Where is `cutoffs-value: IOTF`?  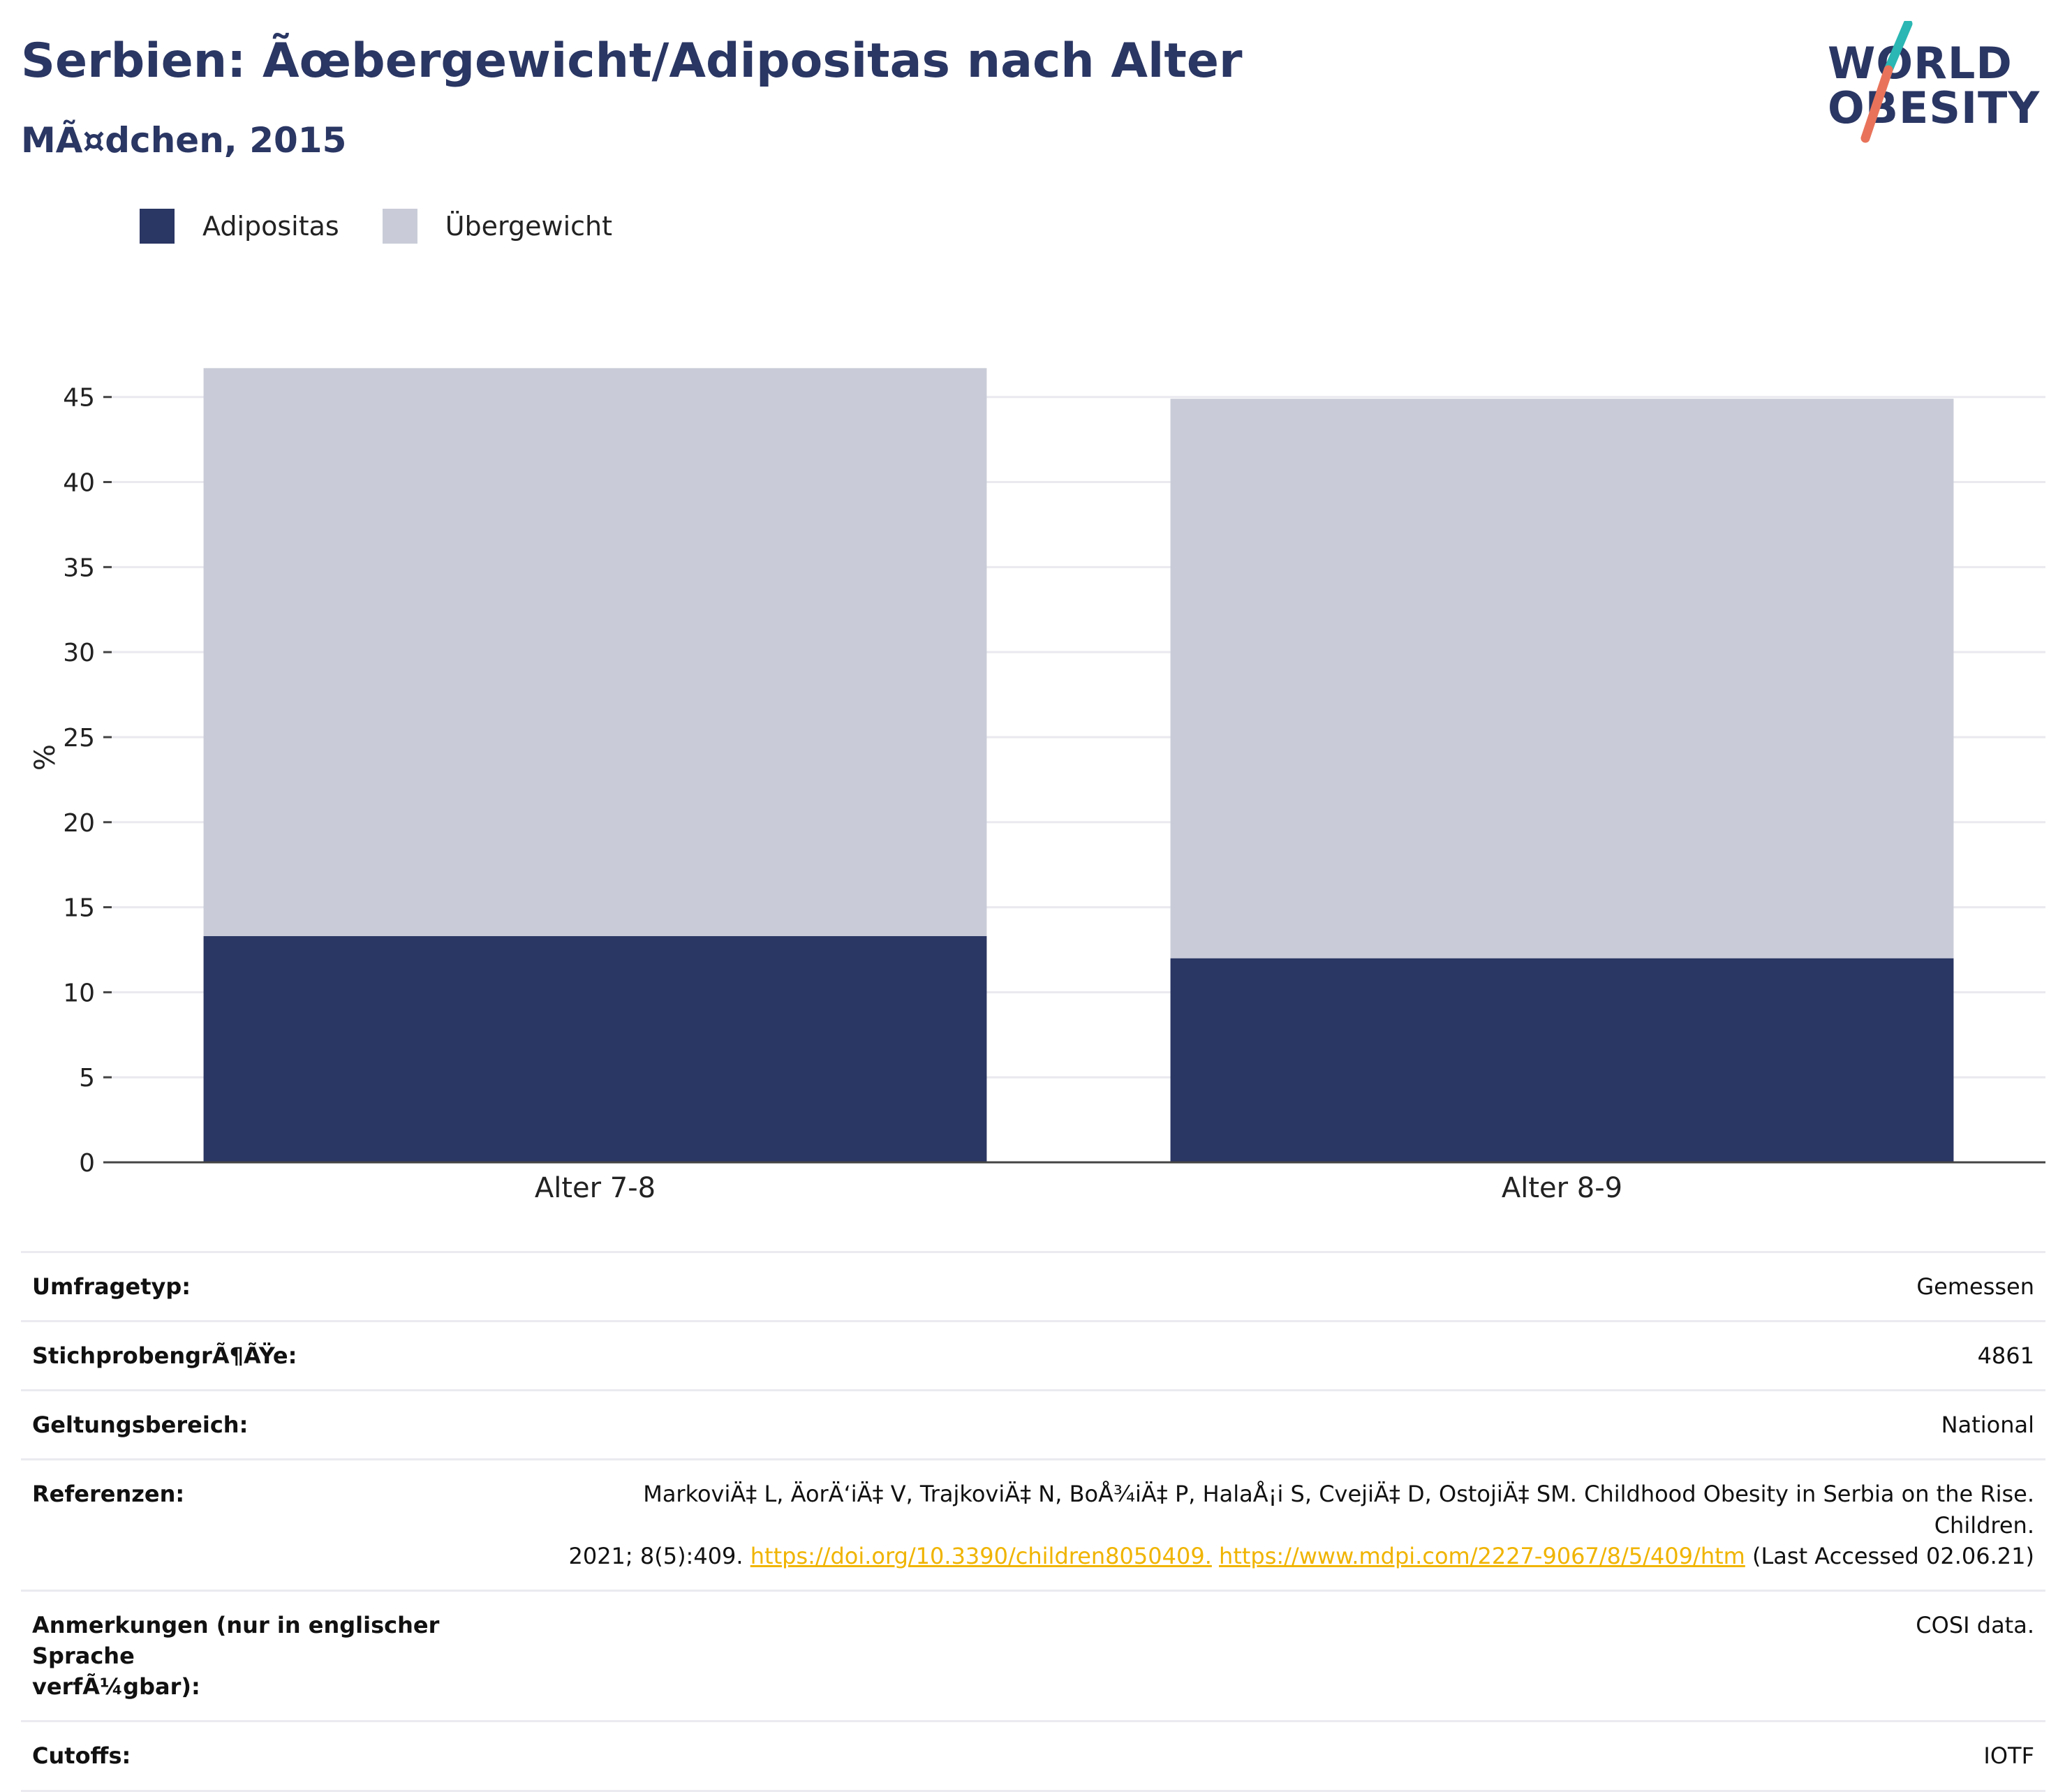 cutoffs-value: IOTF is located at coordinates (1288, 1756).